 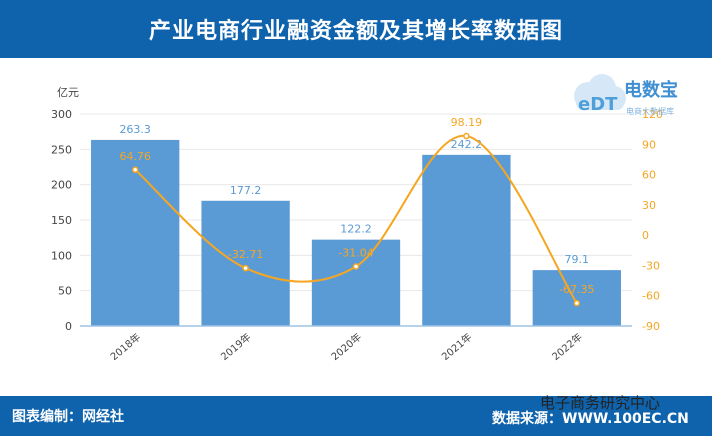 I want to click on bar-value-label: 177.2, so click(x=246, y=190).